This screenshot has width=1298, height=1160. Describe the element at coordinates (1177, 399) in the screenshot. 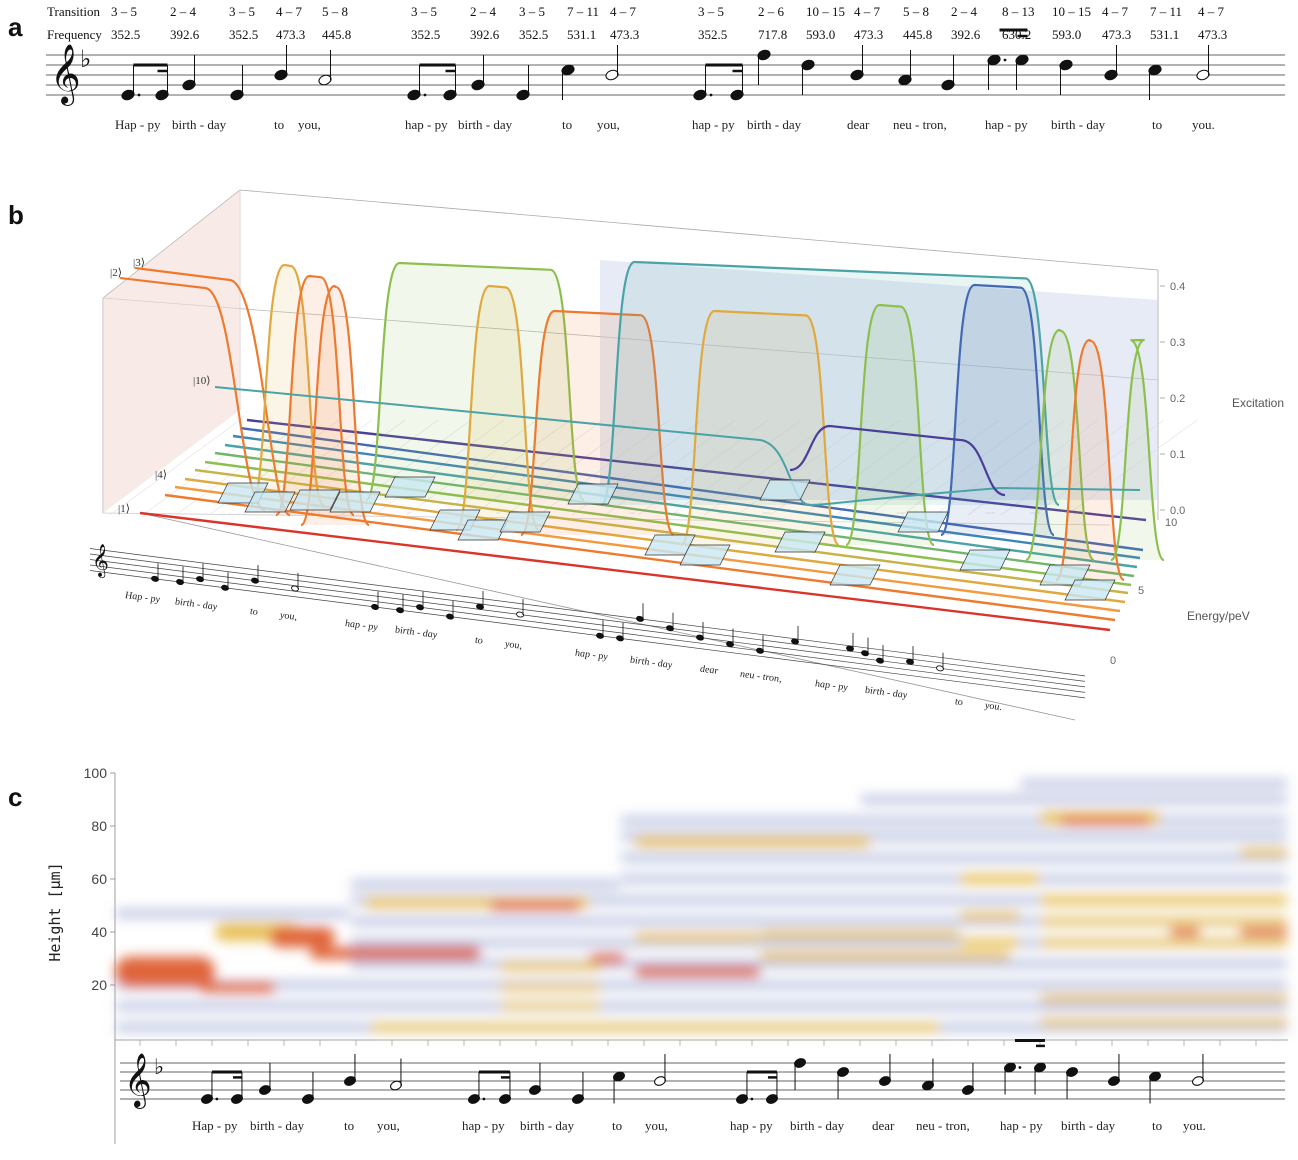

I see `z-tick-label: 0.2` at that location.